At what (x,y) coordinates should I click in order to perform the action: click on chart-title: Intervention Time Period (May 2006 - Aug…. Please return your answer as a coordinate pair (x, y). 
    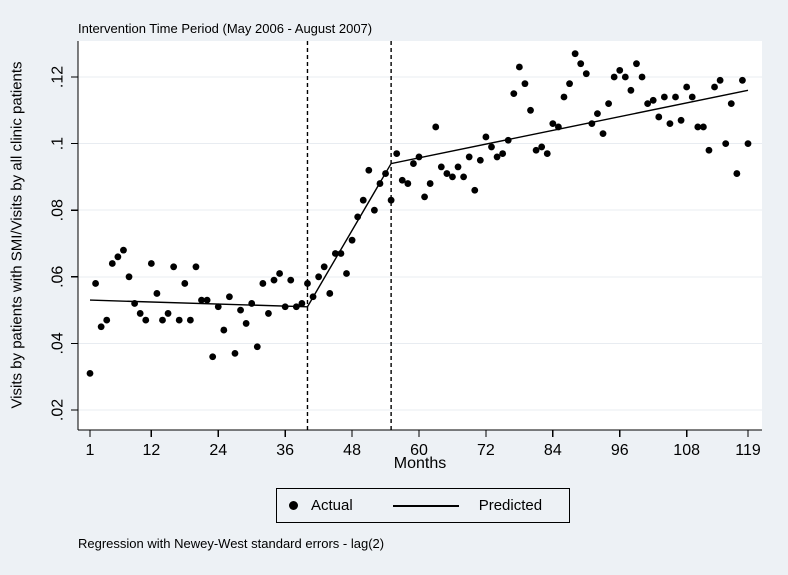
    Looking at the image, I should click on (225, 28).